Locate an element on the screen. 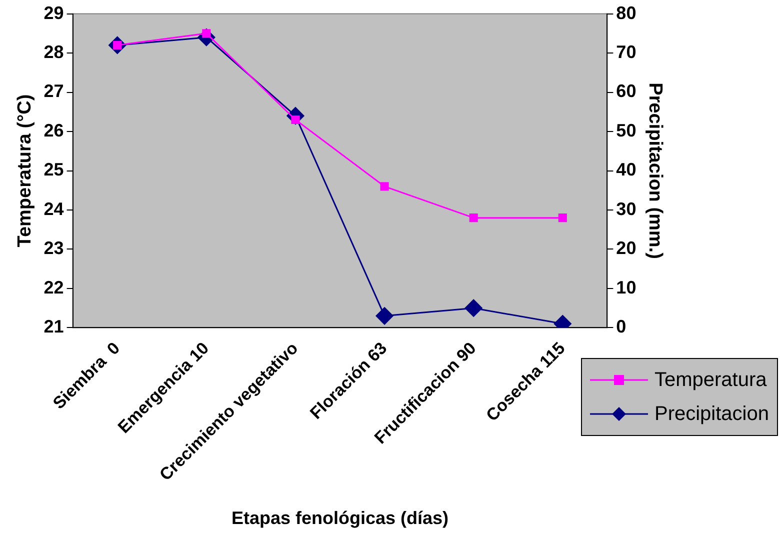 The height and width of the screenshot is (544, 780). y2-tick-label: 60 is located at coordinates (626, 91).